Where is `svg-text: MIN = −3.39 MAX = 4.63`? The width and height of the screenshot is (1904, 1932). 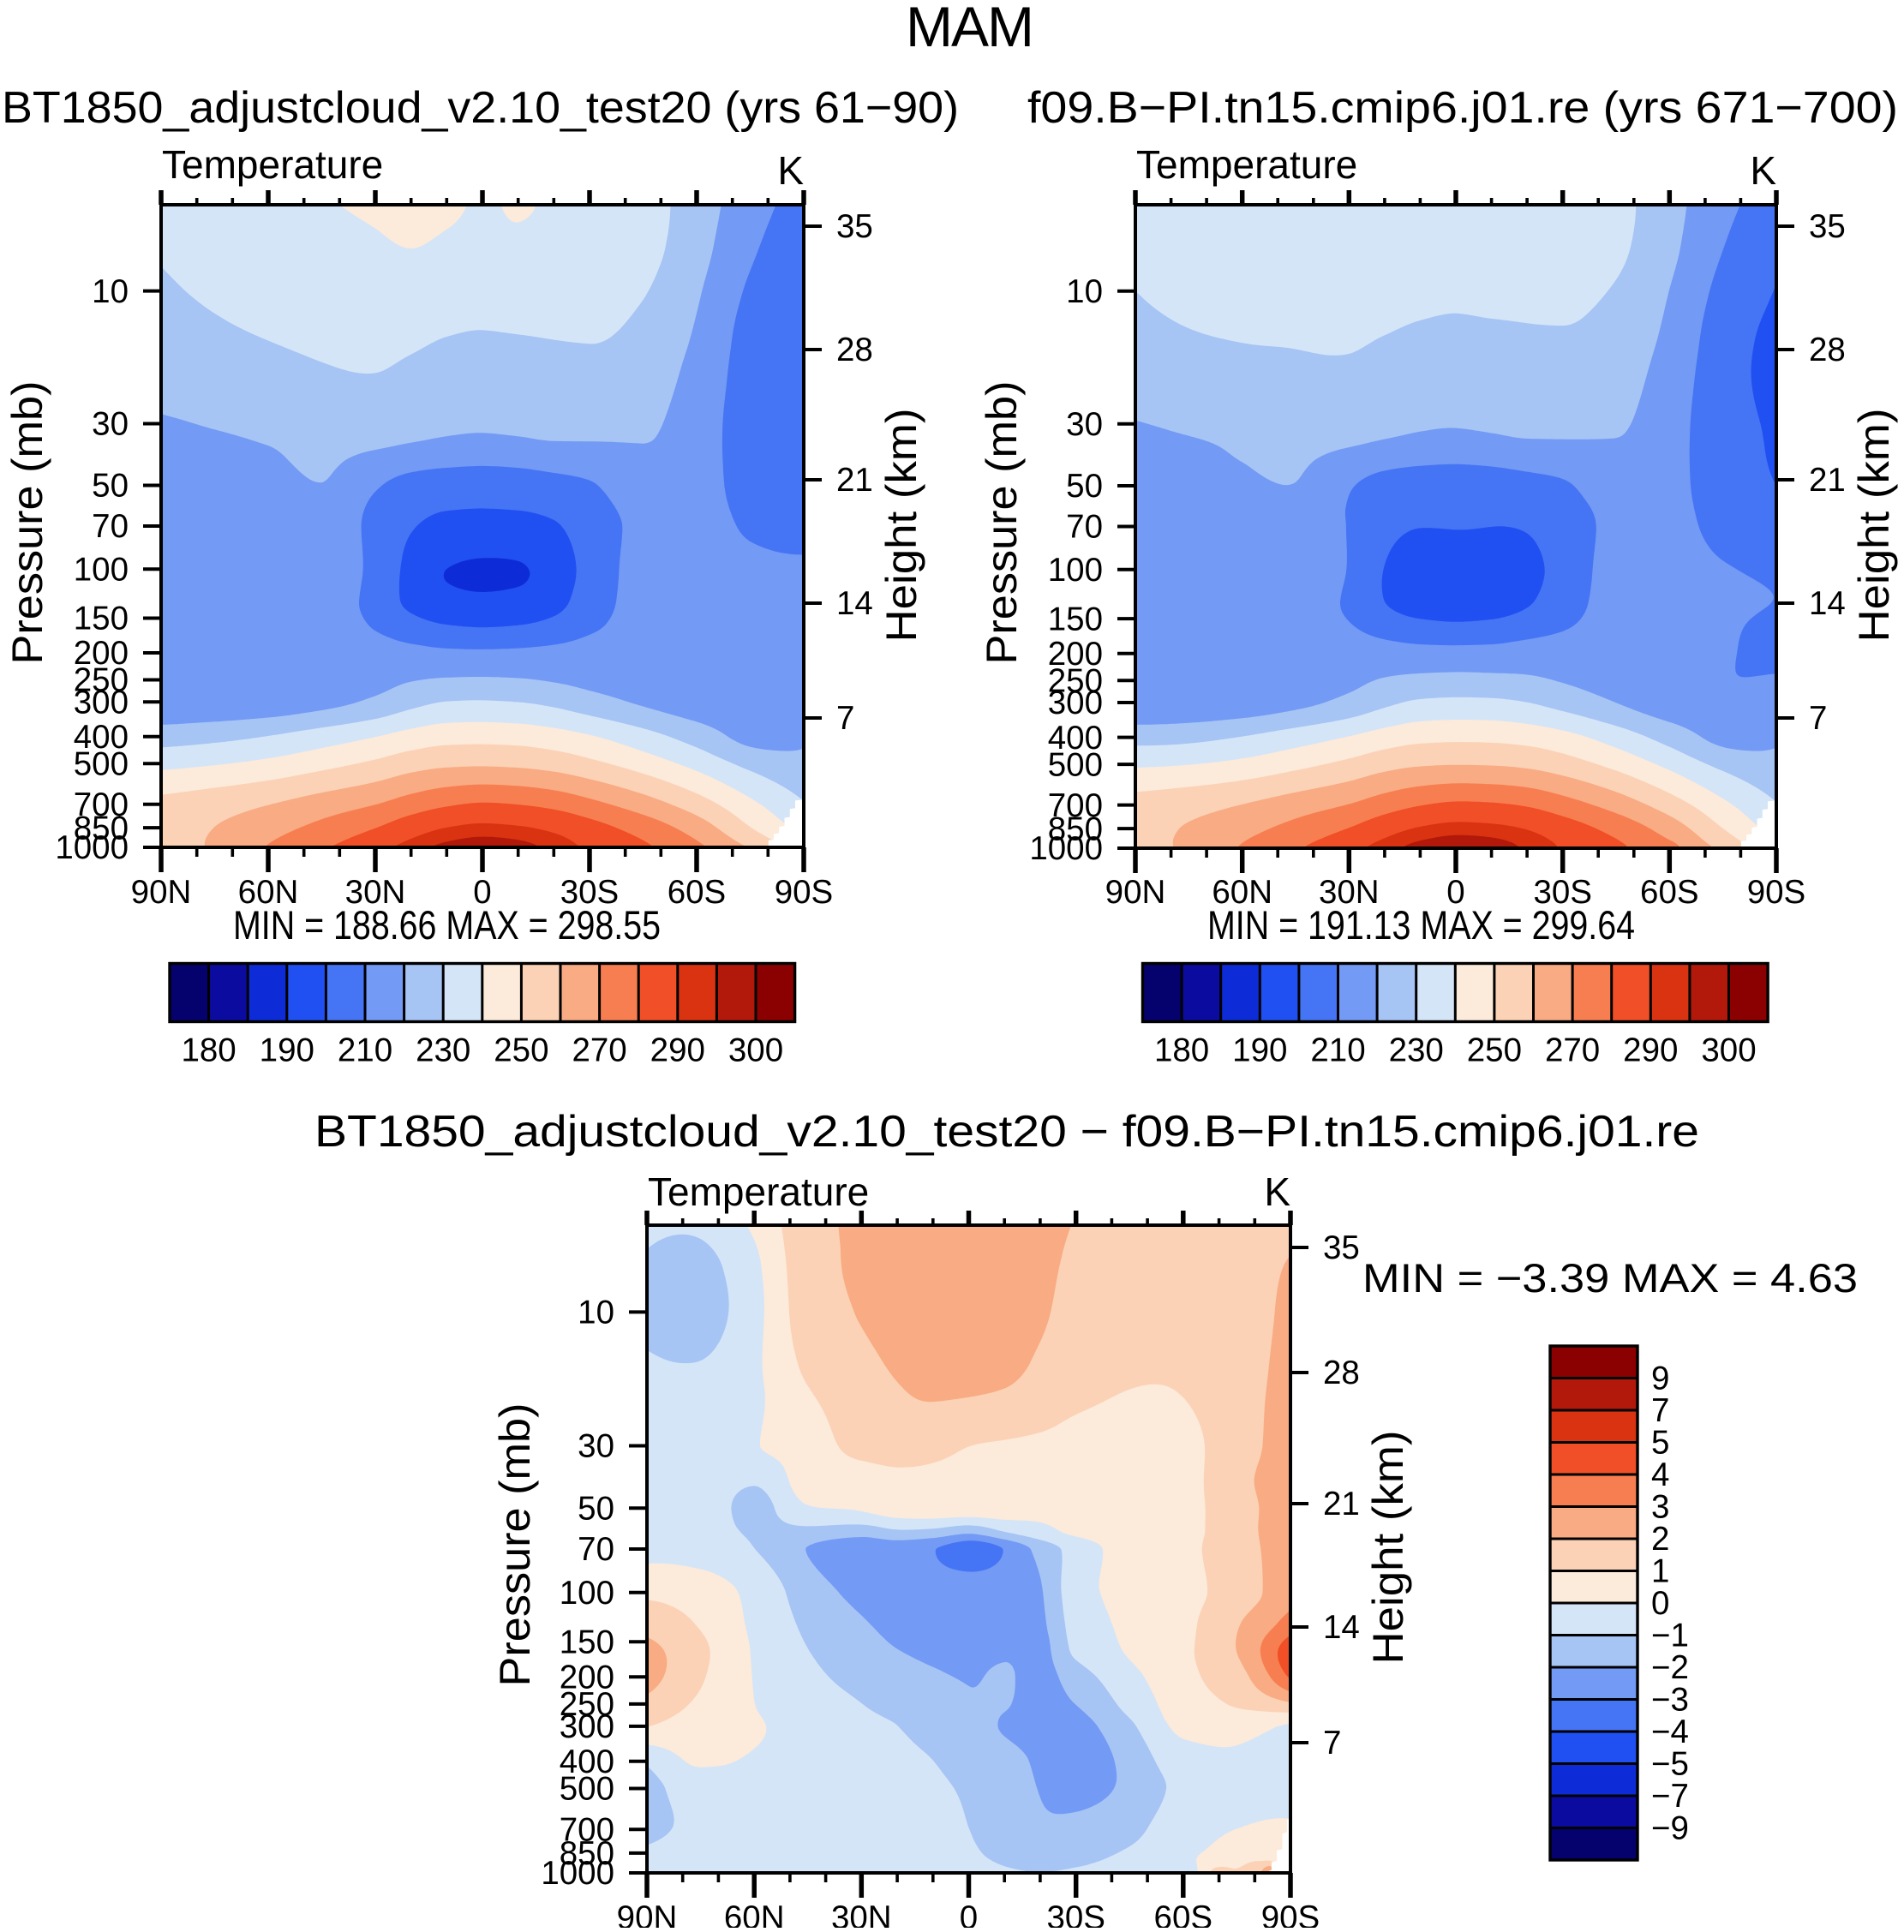
svg-text: MIN = −3.39 MAX = 4.63 is located at coordinates (1610, 1278).